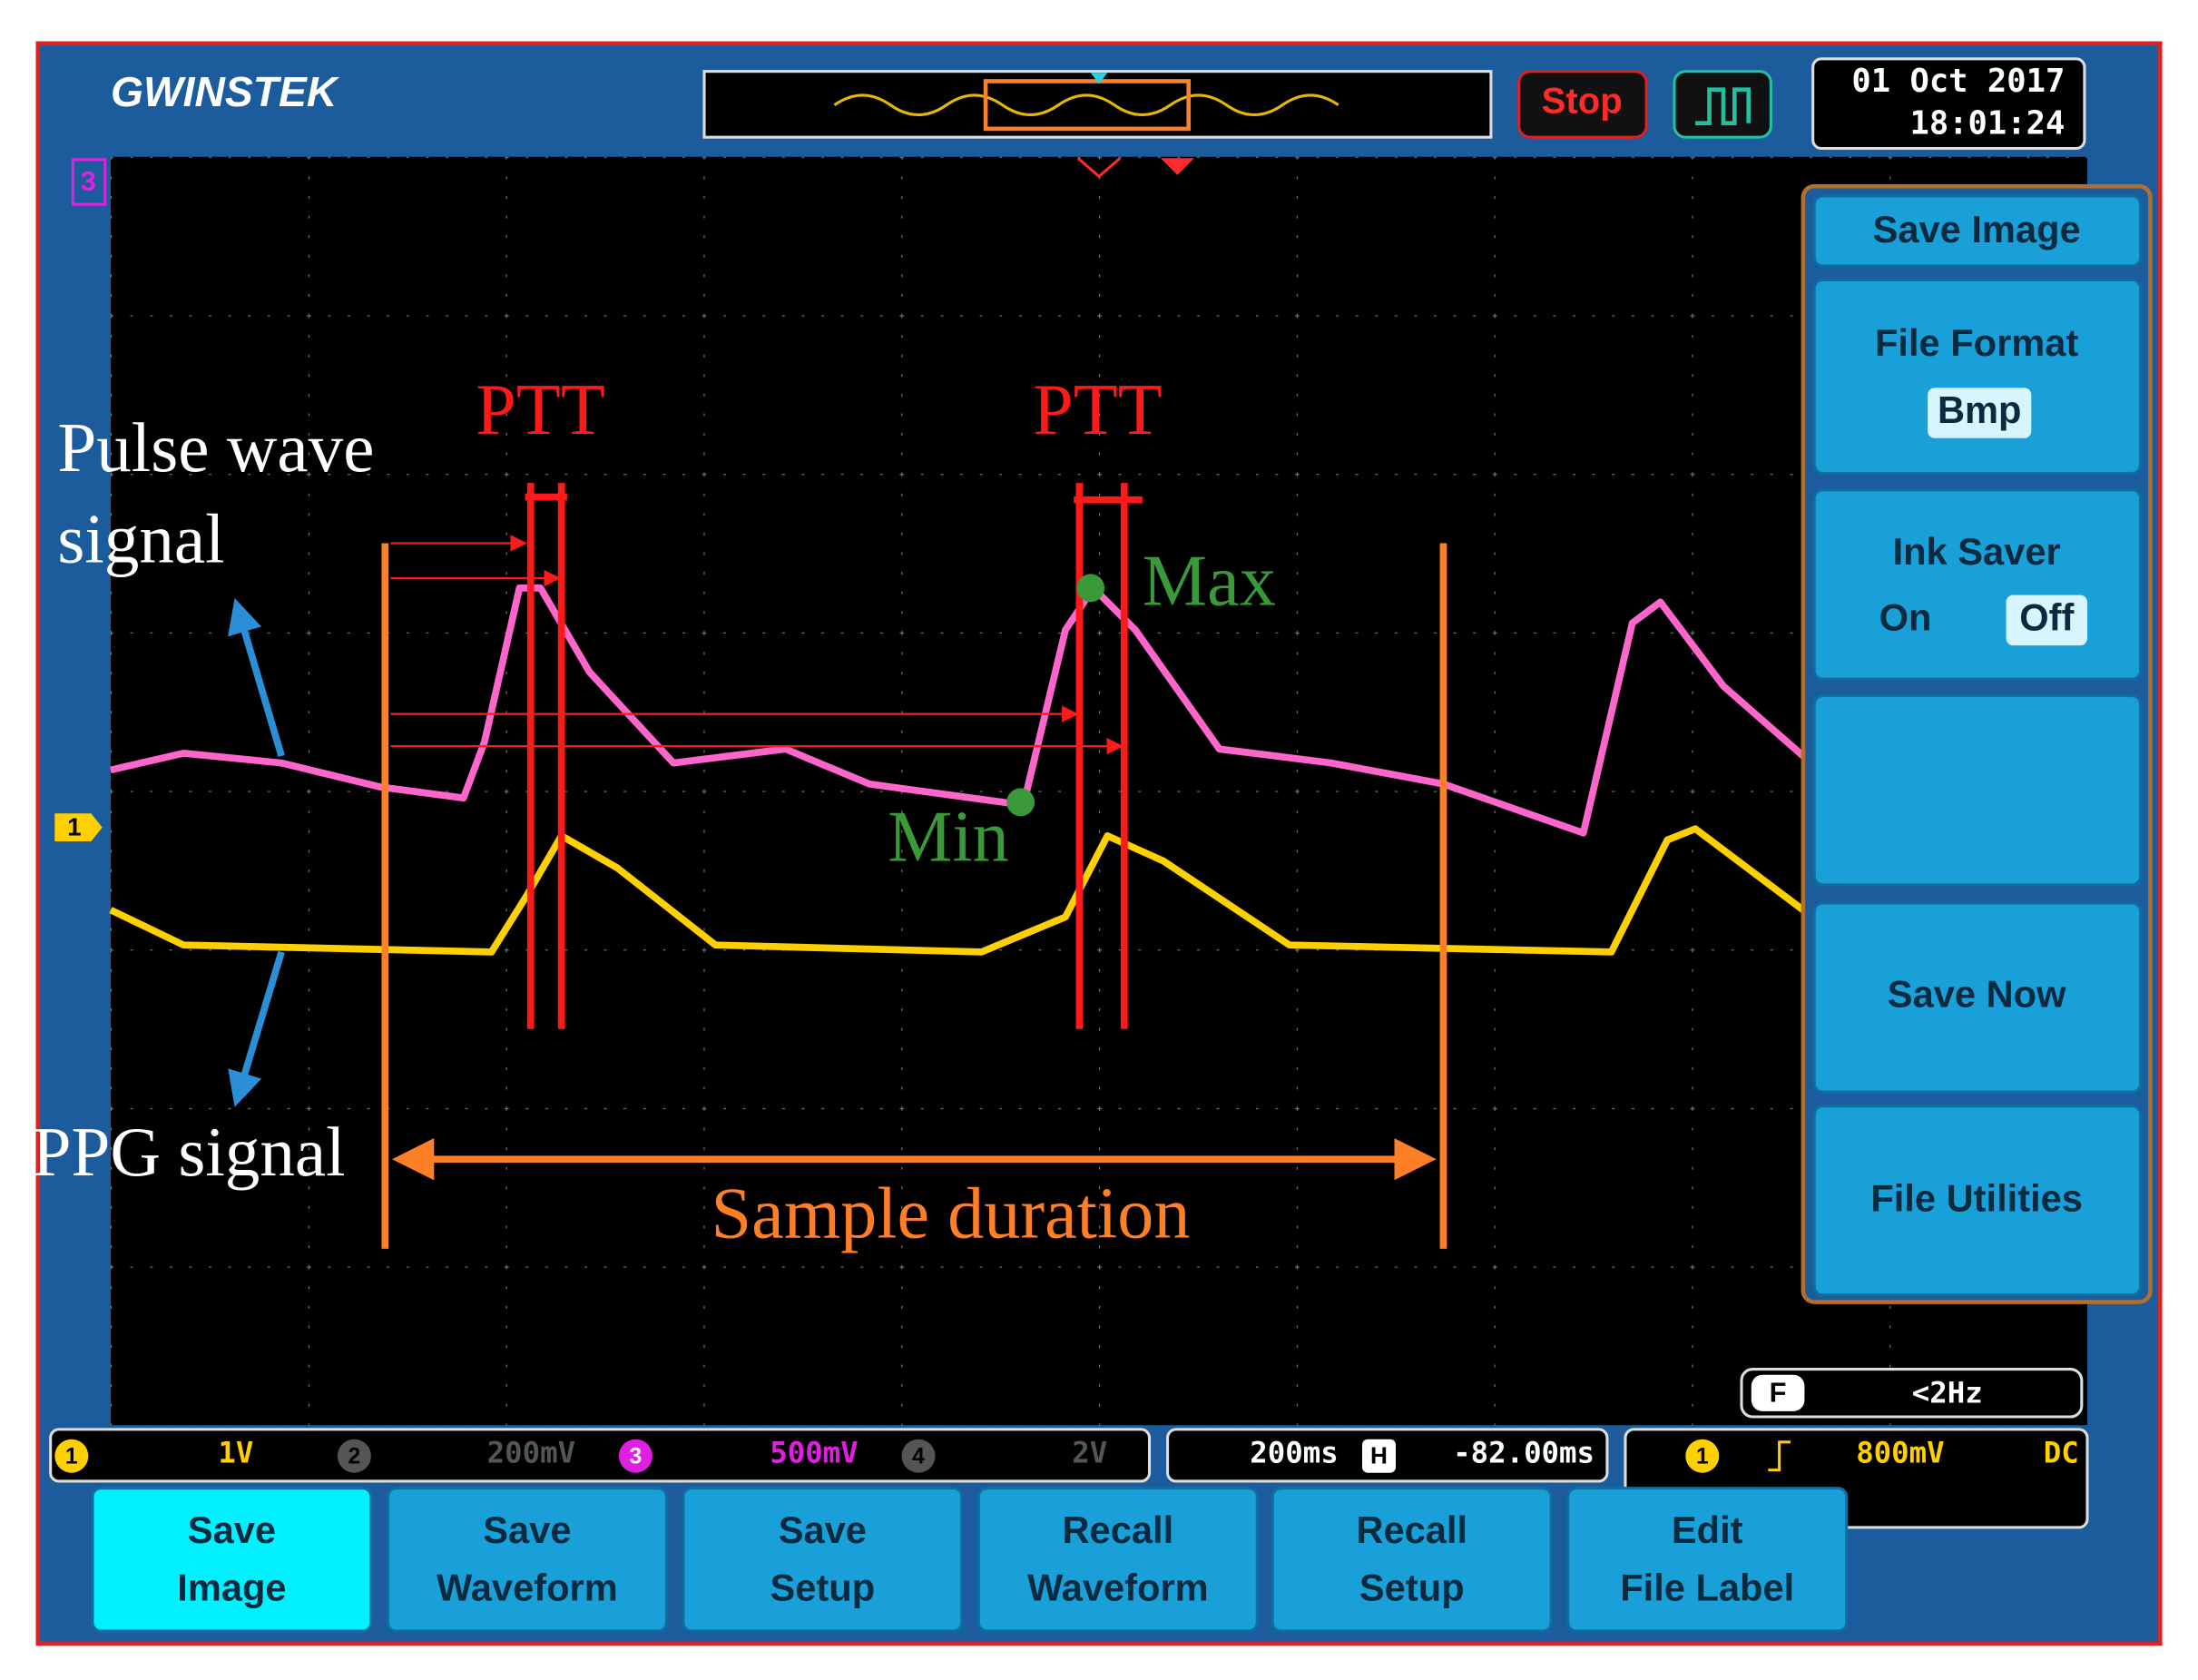 The height and width of the screenshot is (1680, 2198). Describe the element at coordinates (1947, 1392) in the screenshot. I see `trigger-frequency: <2Hz` at that location.